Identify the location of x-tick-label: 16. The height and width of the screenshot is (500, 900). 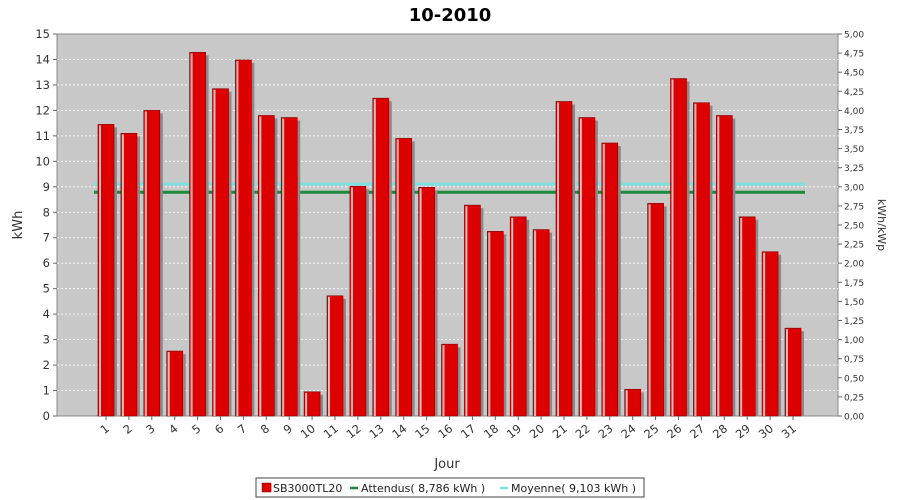
(445, 431).